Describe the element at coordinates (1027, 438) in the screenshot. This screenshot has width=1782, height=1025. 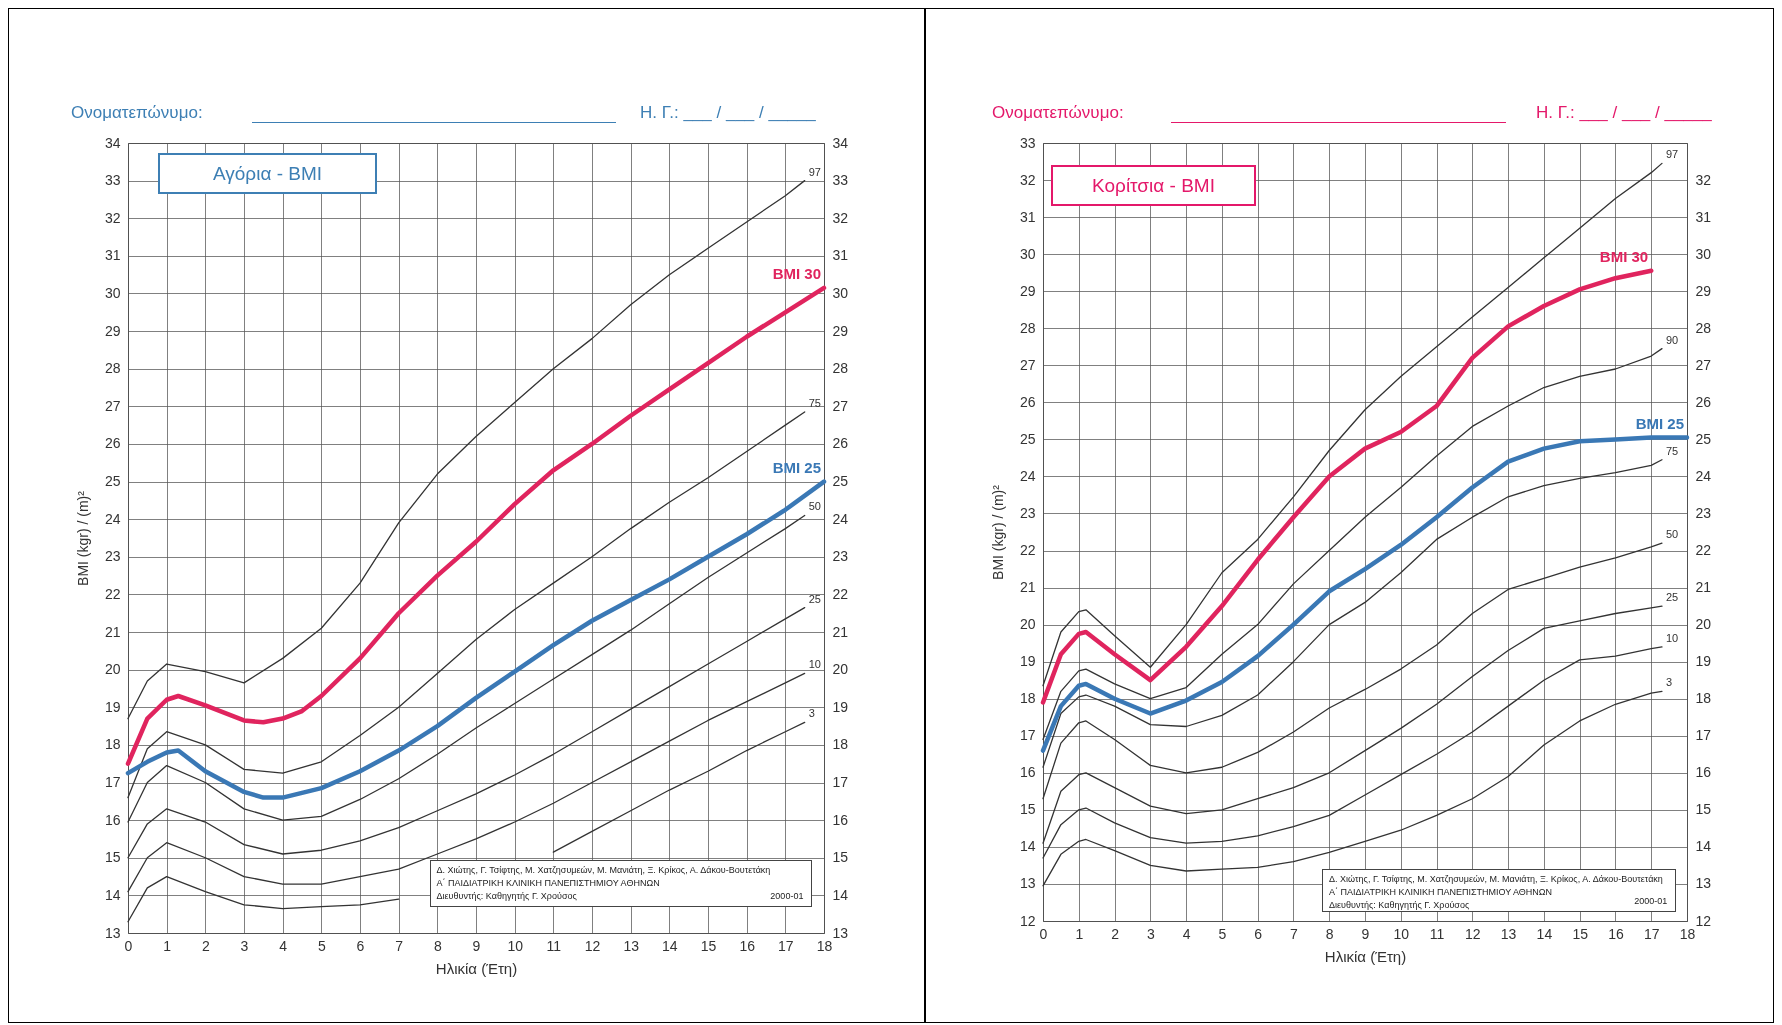
I see `y-tick-label: 25` at that location.